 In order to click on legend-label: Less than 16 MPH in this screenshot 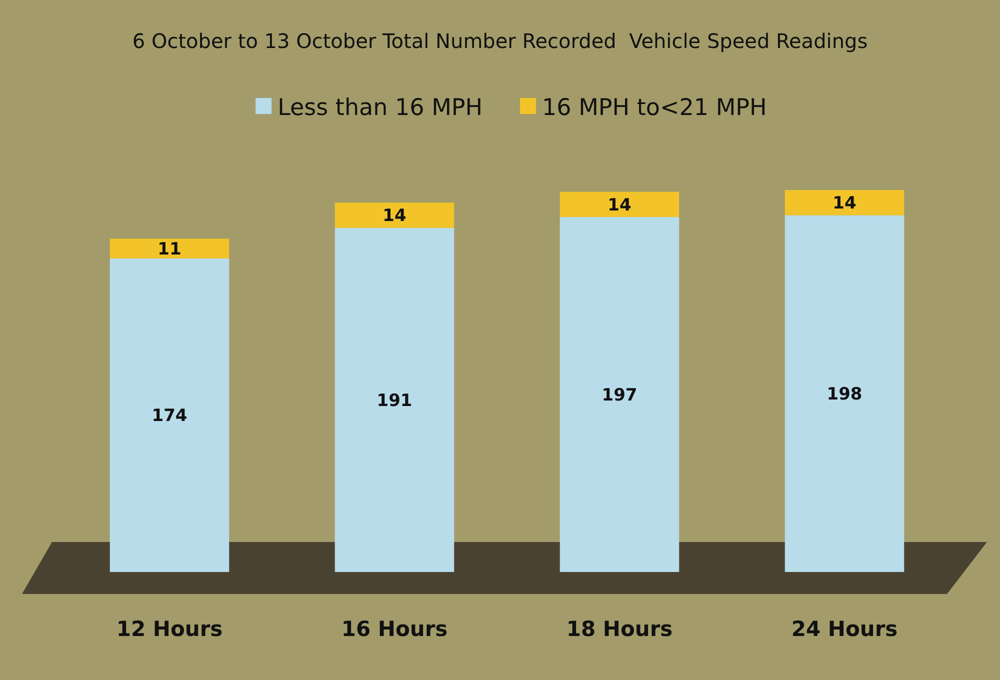, I will do `click(380, 108)`.